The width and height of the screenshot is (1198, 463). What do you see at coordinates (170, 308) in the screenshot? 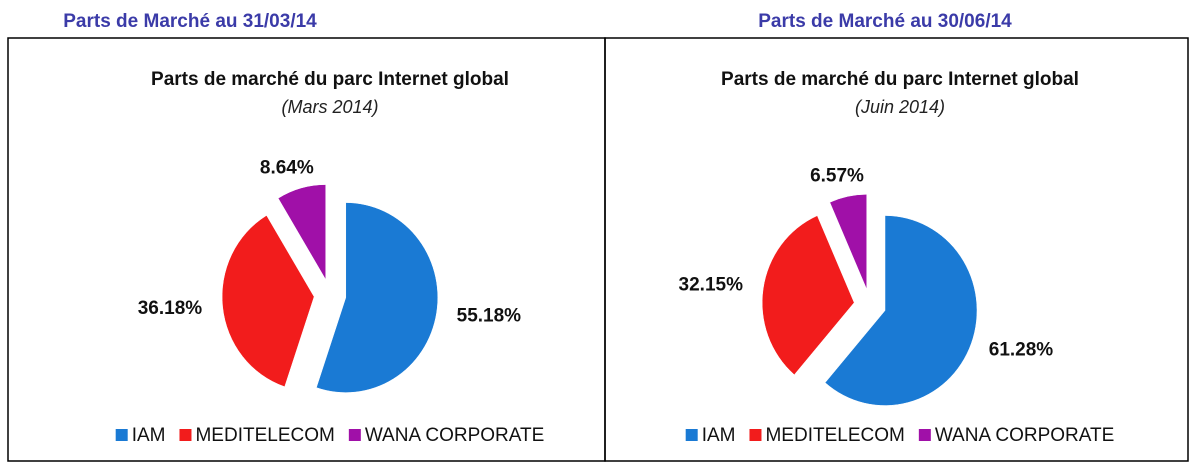
I see `data-label: 36.18%` at bounding box center [170, 308].